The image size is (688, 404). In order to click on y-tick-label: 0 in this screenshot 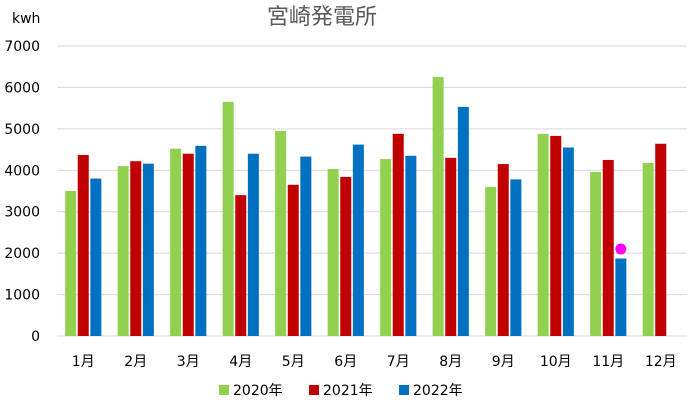, I will do `click(35, 337)`.